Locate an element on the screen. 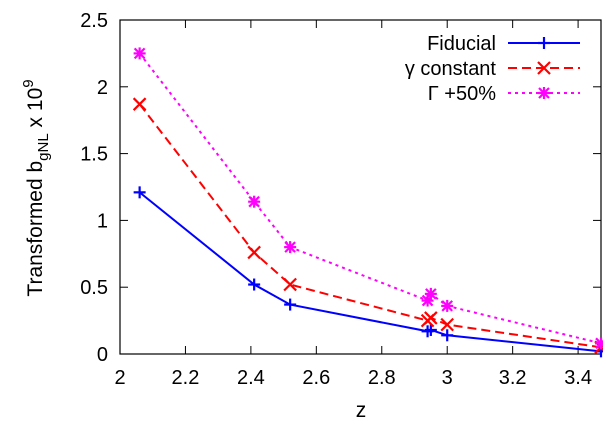  legend-label: Γ +50% is located at coordinates (462, 94).